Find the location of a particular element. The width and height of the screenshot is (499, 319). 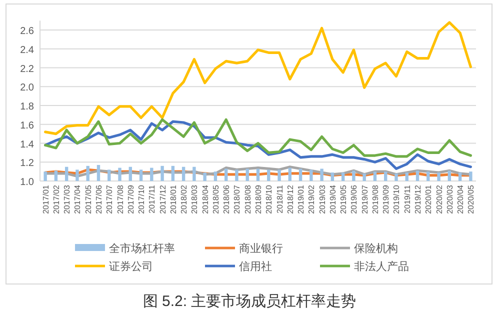

legend-label: 商业银行 is located at coordinates (261, 248).